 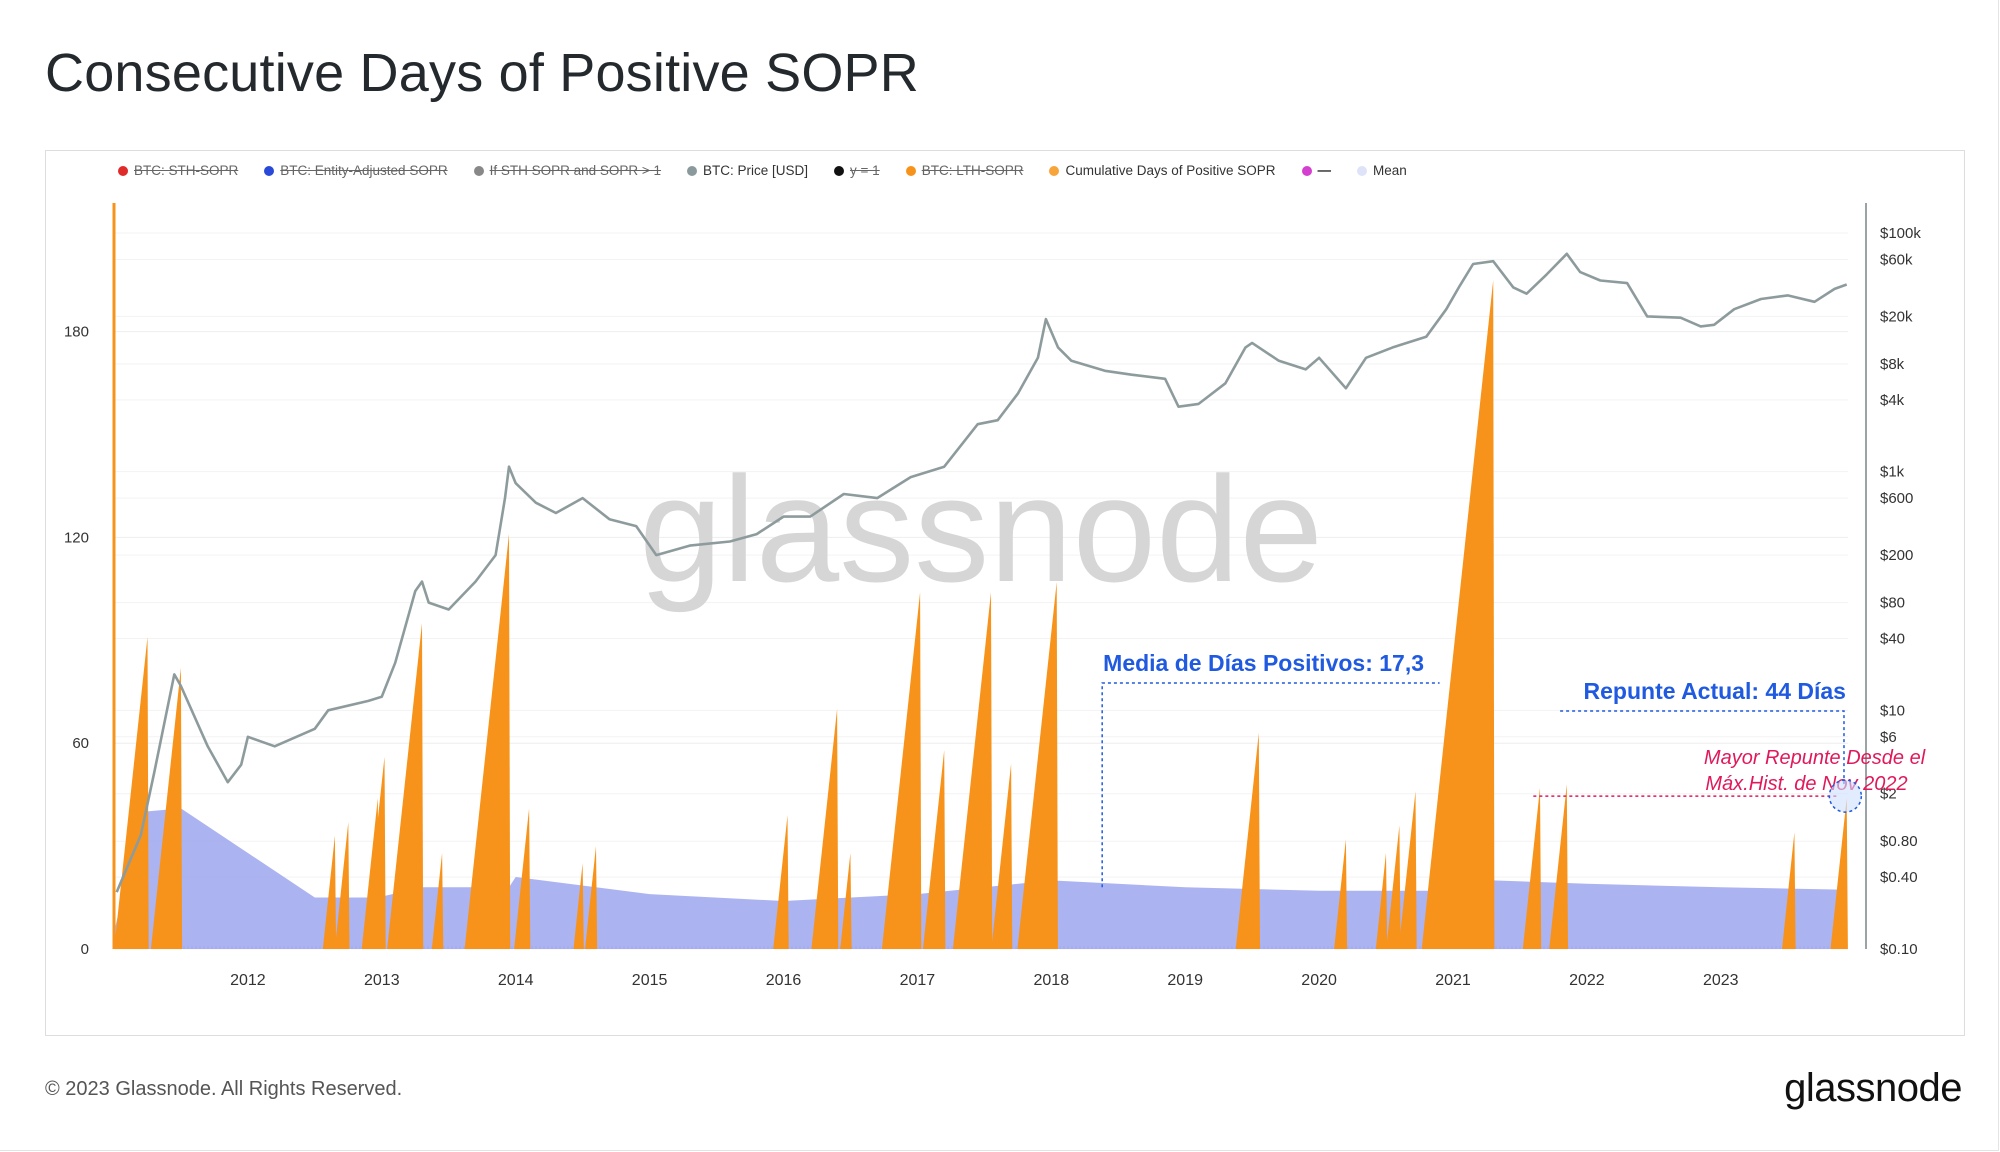 I want to click on y-right-tick: $200, so click(x=1896, y=555).